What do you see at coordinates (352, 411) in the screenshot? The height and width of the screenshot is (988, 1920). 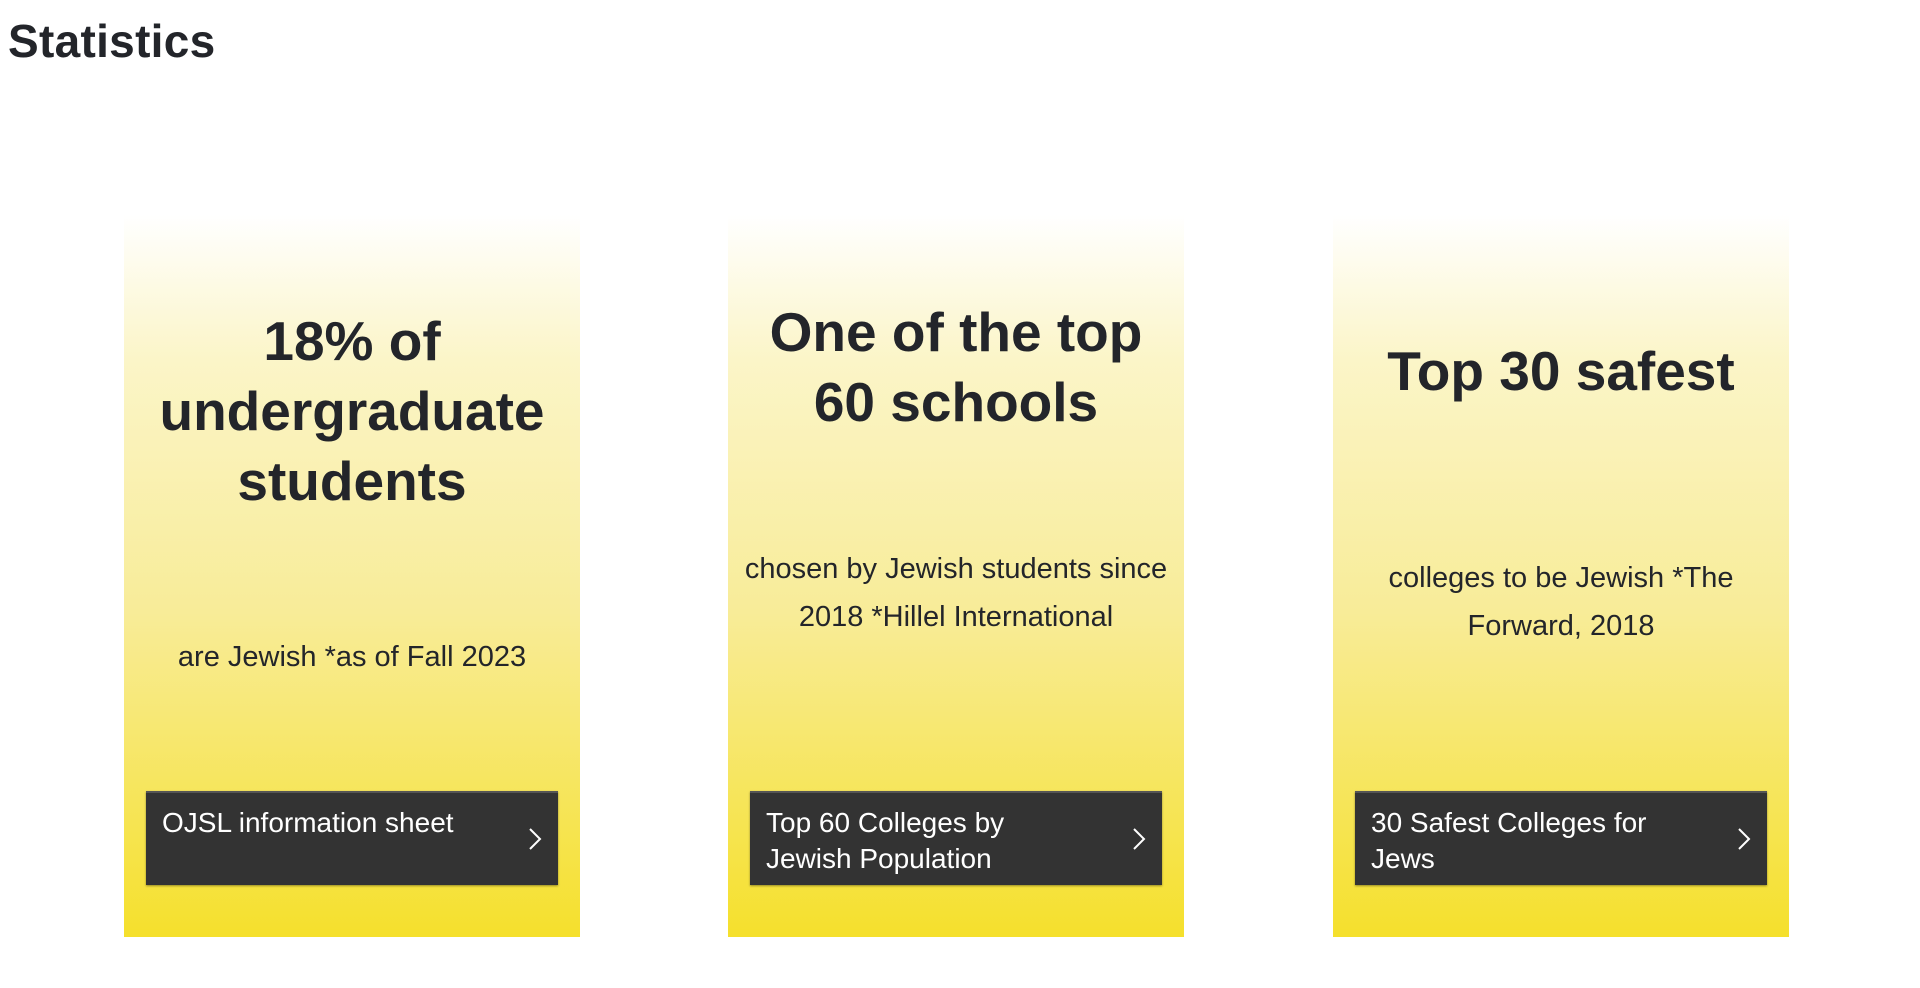 I see `stat-headline: 18% of undergraduate students` at bounding box center [352, 411].